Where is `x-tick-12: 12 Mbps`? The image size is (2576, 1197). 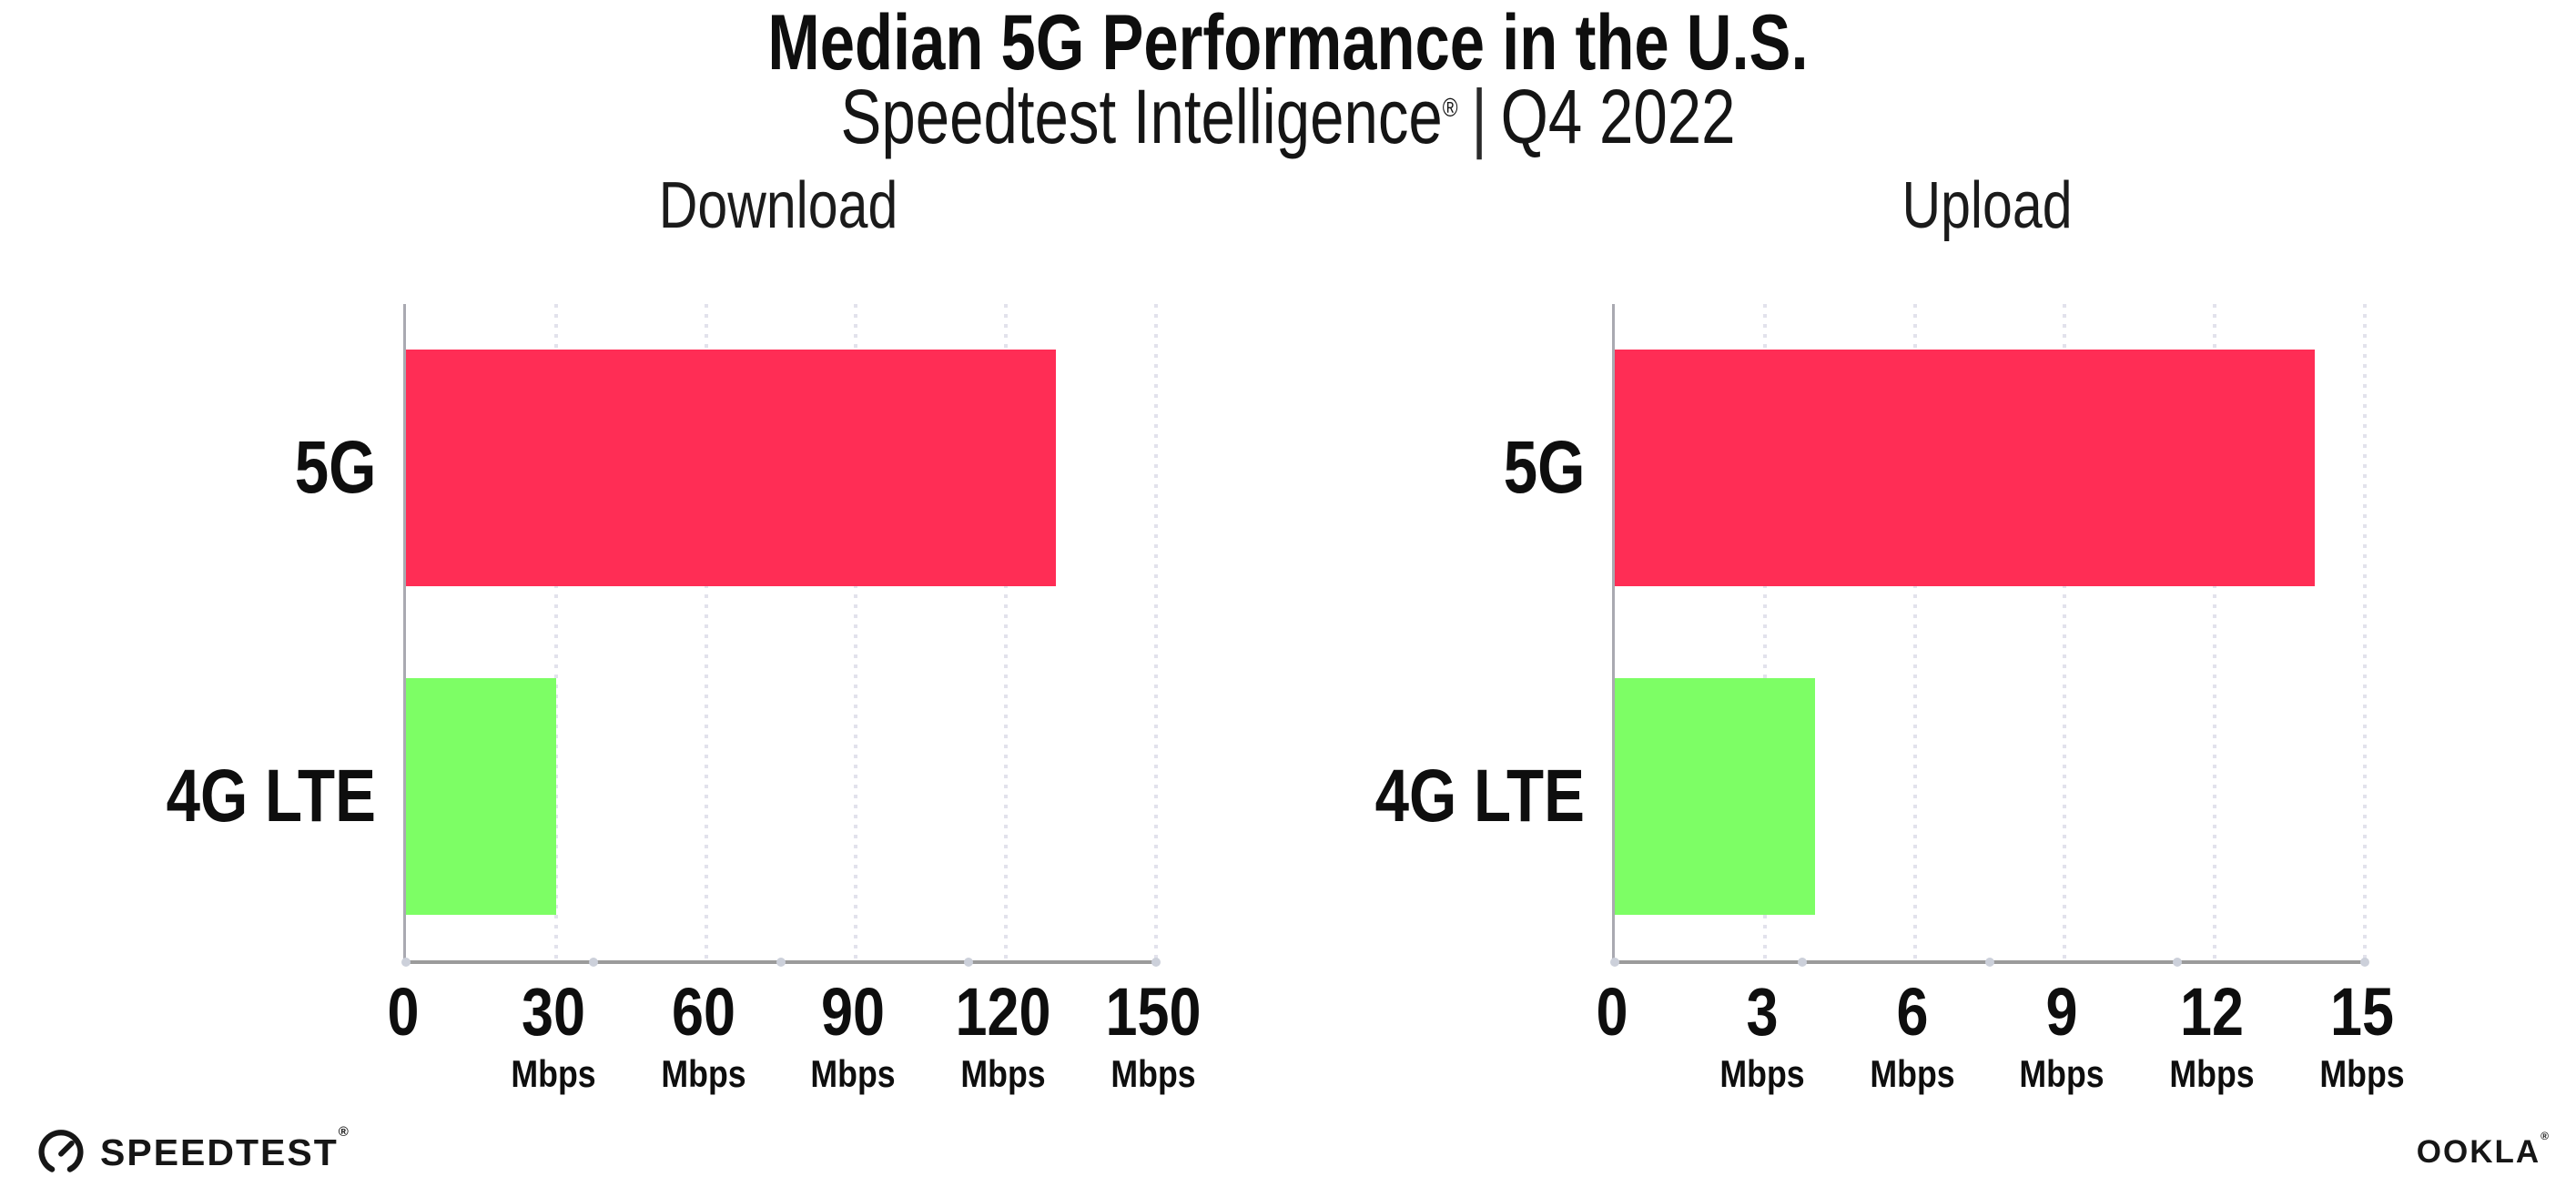
x-tick-12: 12 Mbps is located at coordinates (2212, 1036).